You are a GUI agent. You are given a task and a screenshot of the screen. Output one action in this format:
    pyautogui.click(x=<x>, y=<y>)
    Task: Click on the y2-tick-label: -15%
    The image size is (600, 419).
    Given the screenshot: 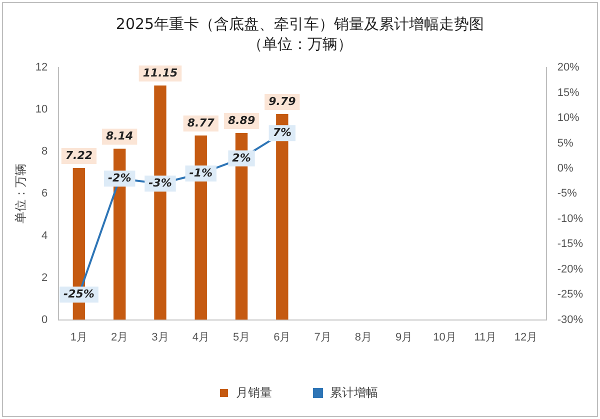 What is the action you would take?
    pyautogui.click(x=570, y=244)
    